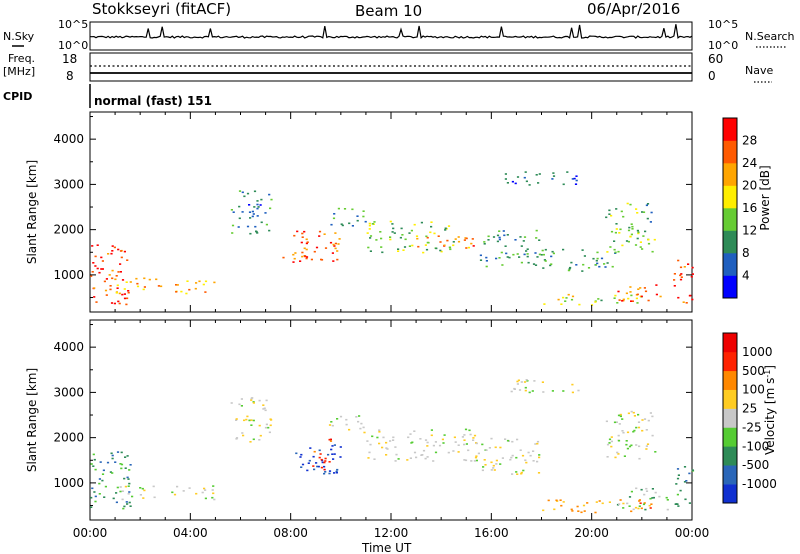 The height and width of the screenshot is (554, 800). Describe the element at coordinates (770, 36) in the screenshot. I see `nsearch-label: N.Search` at that location.